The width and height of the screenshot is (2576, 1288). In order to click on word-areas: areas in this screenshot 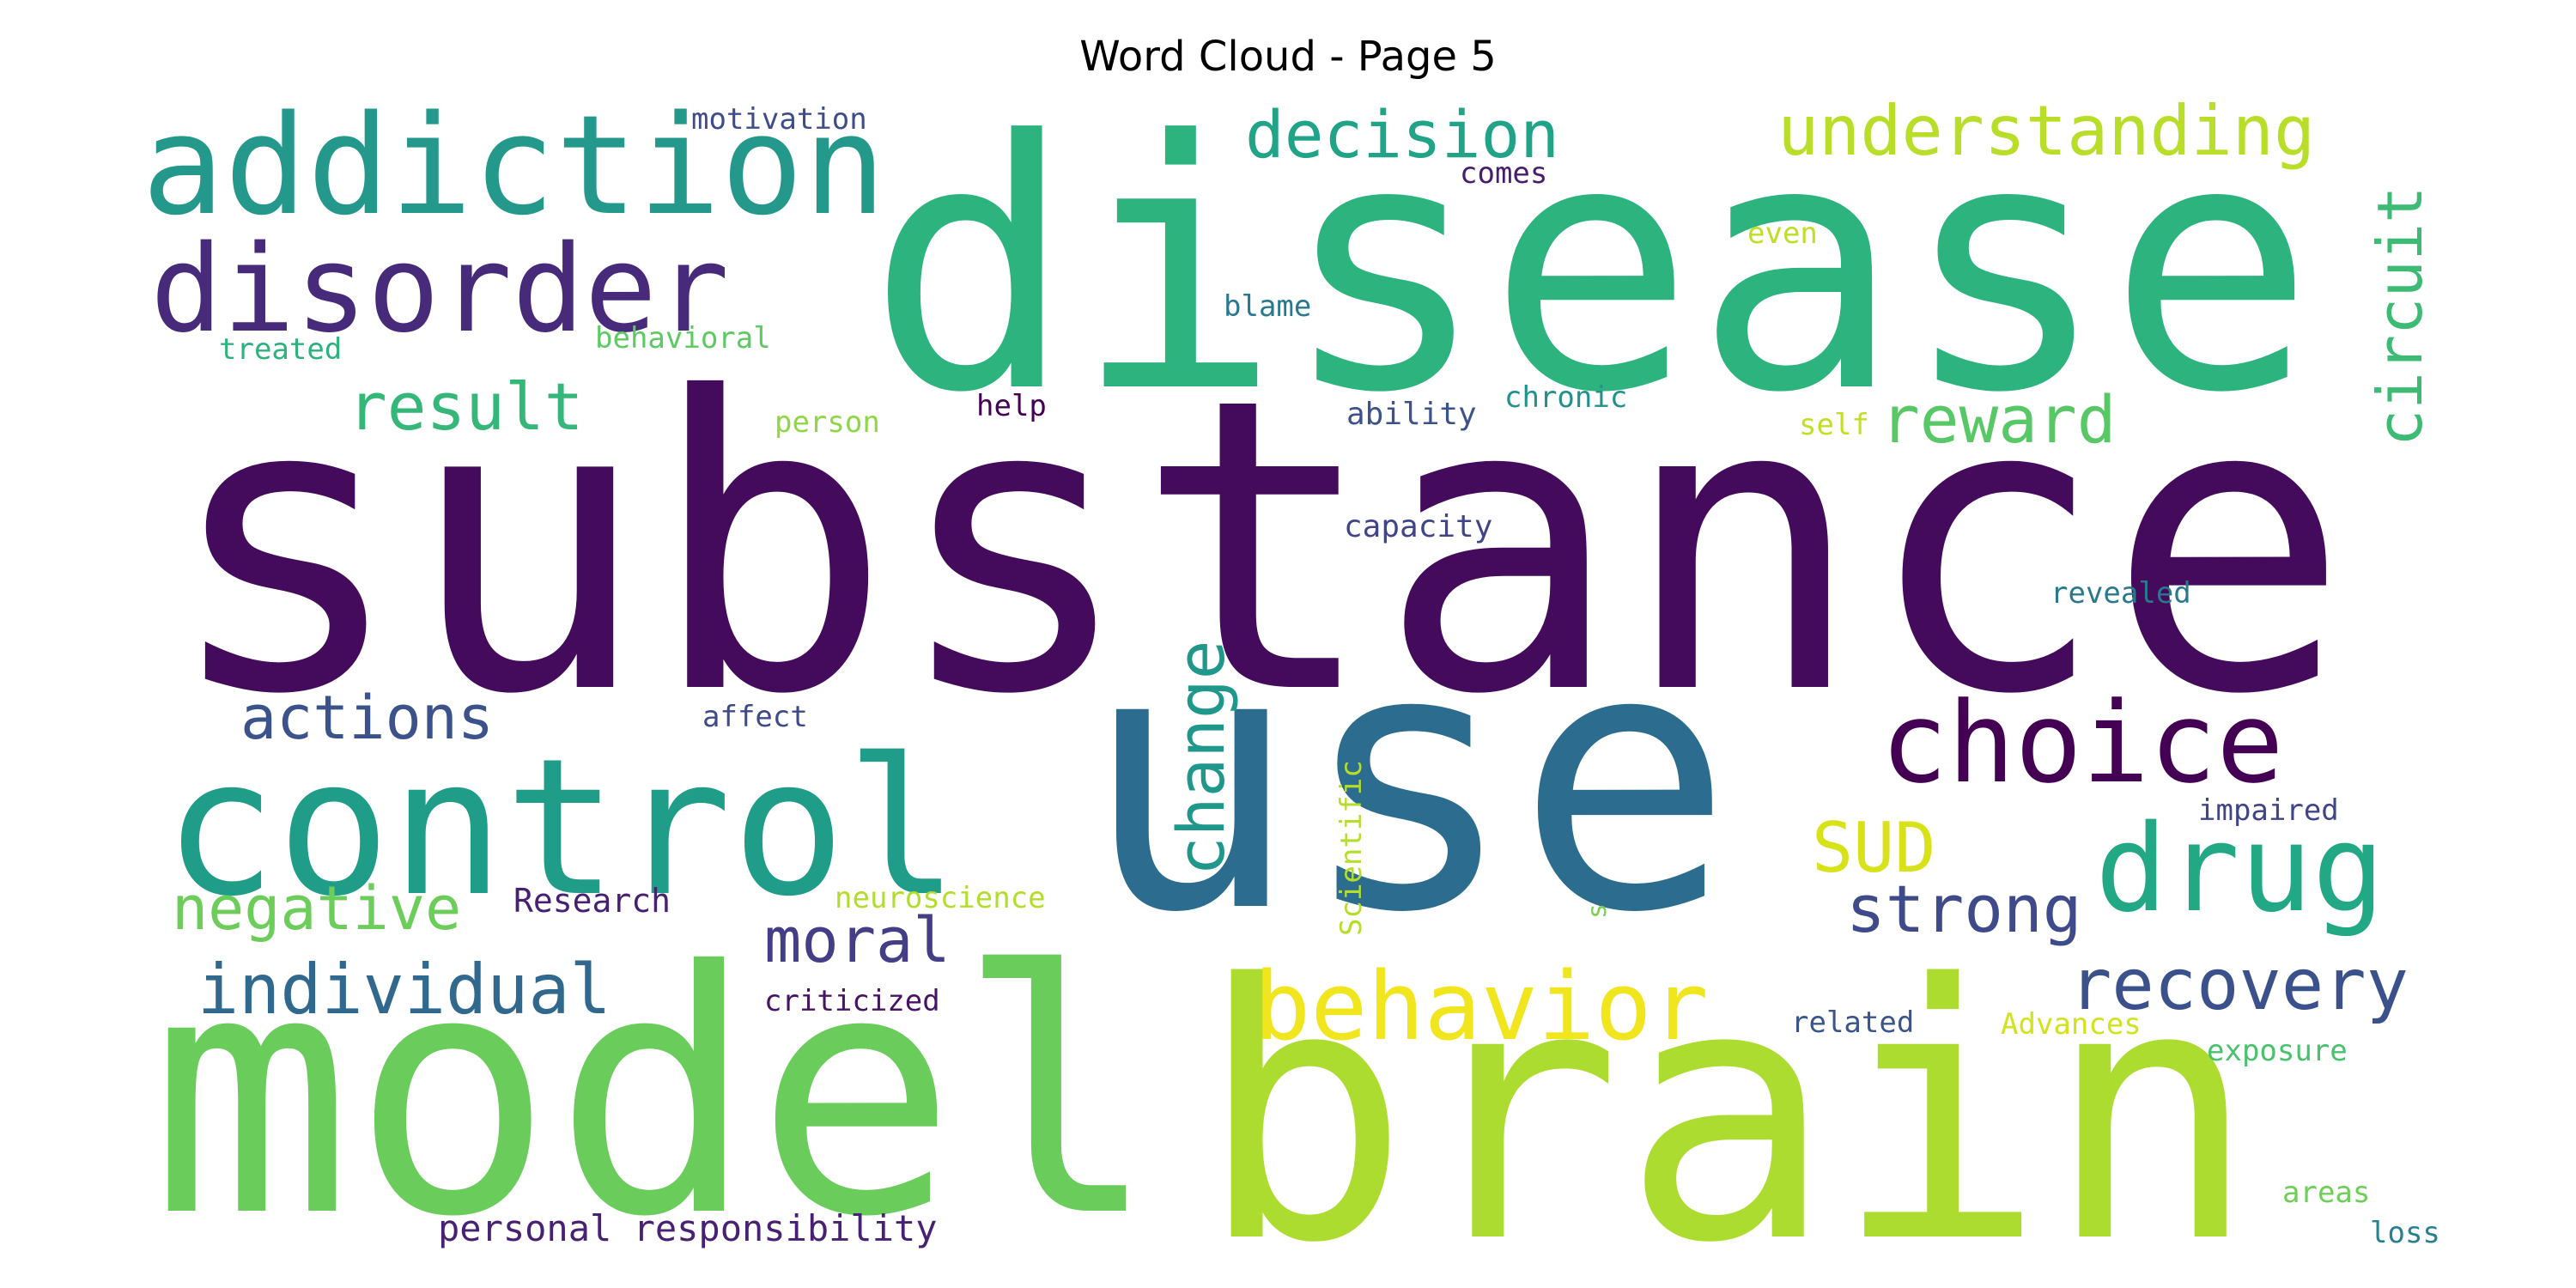, I will do `click(2326, 1193)`.